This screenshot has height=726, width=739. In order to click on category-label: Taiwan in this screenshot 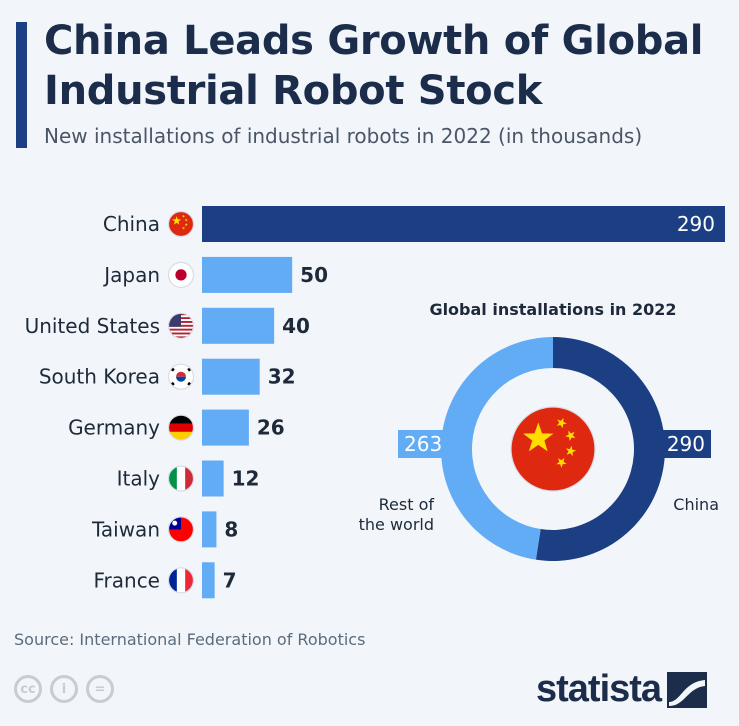, I will do `click(125, 529)`.